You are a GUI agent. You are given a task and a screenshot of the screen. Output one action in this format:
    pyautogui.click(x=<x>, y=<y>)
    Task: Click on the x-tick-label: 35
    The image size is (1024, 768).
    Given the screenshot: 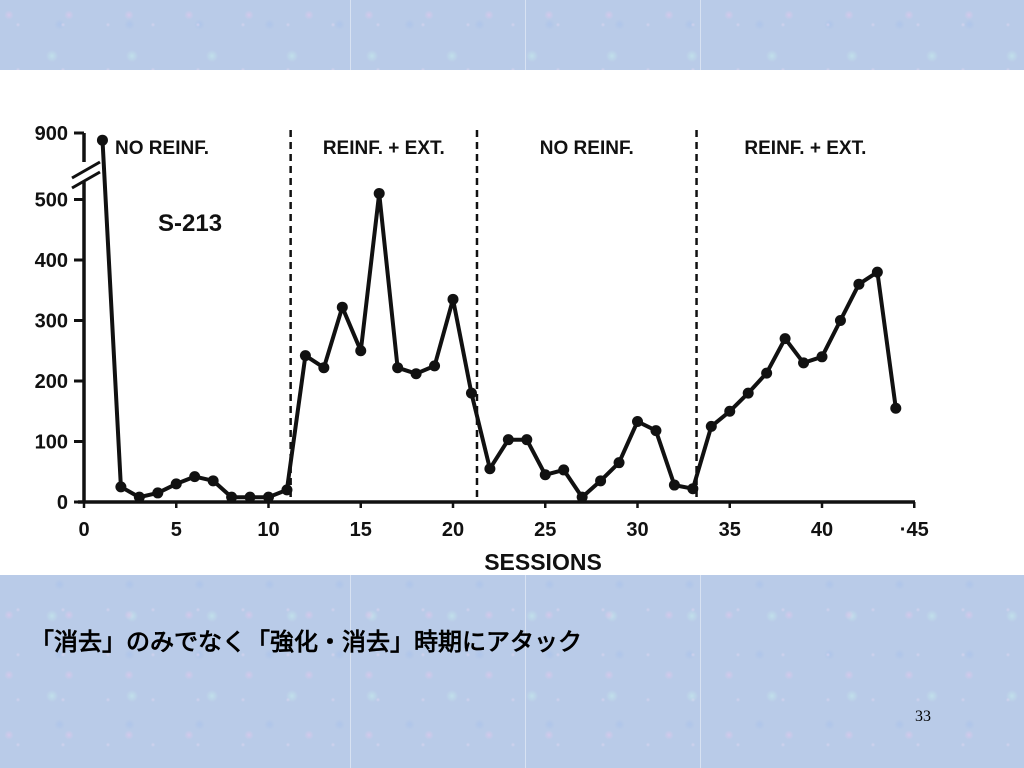 What is the action you would take?
    pyautogui.click(x=730, y=530)
    